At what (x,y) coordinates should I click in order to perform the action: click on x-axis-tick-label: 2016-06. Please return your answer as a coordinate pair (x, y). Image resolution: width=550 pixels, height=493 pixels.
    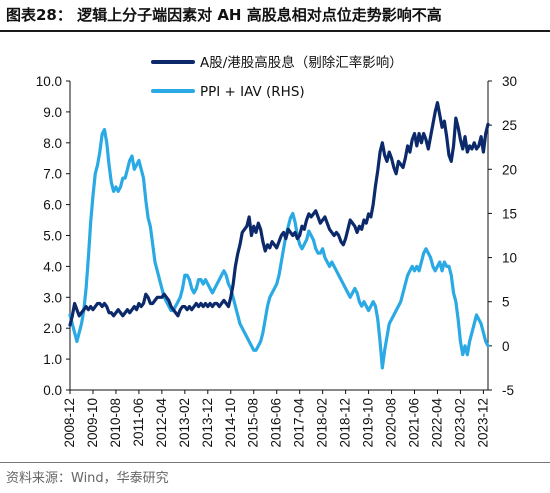
    Looking at the image, I should click on (276, 423).